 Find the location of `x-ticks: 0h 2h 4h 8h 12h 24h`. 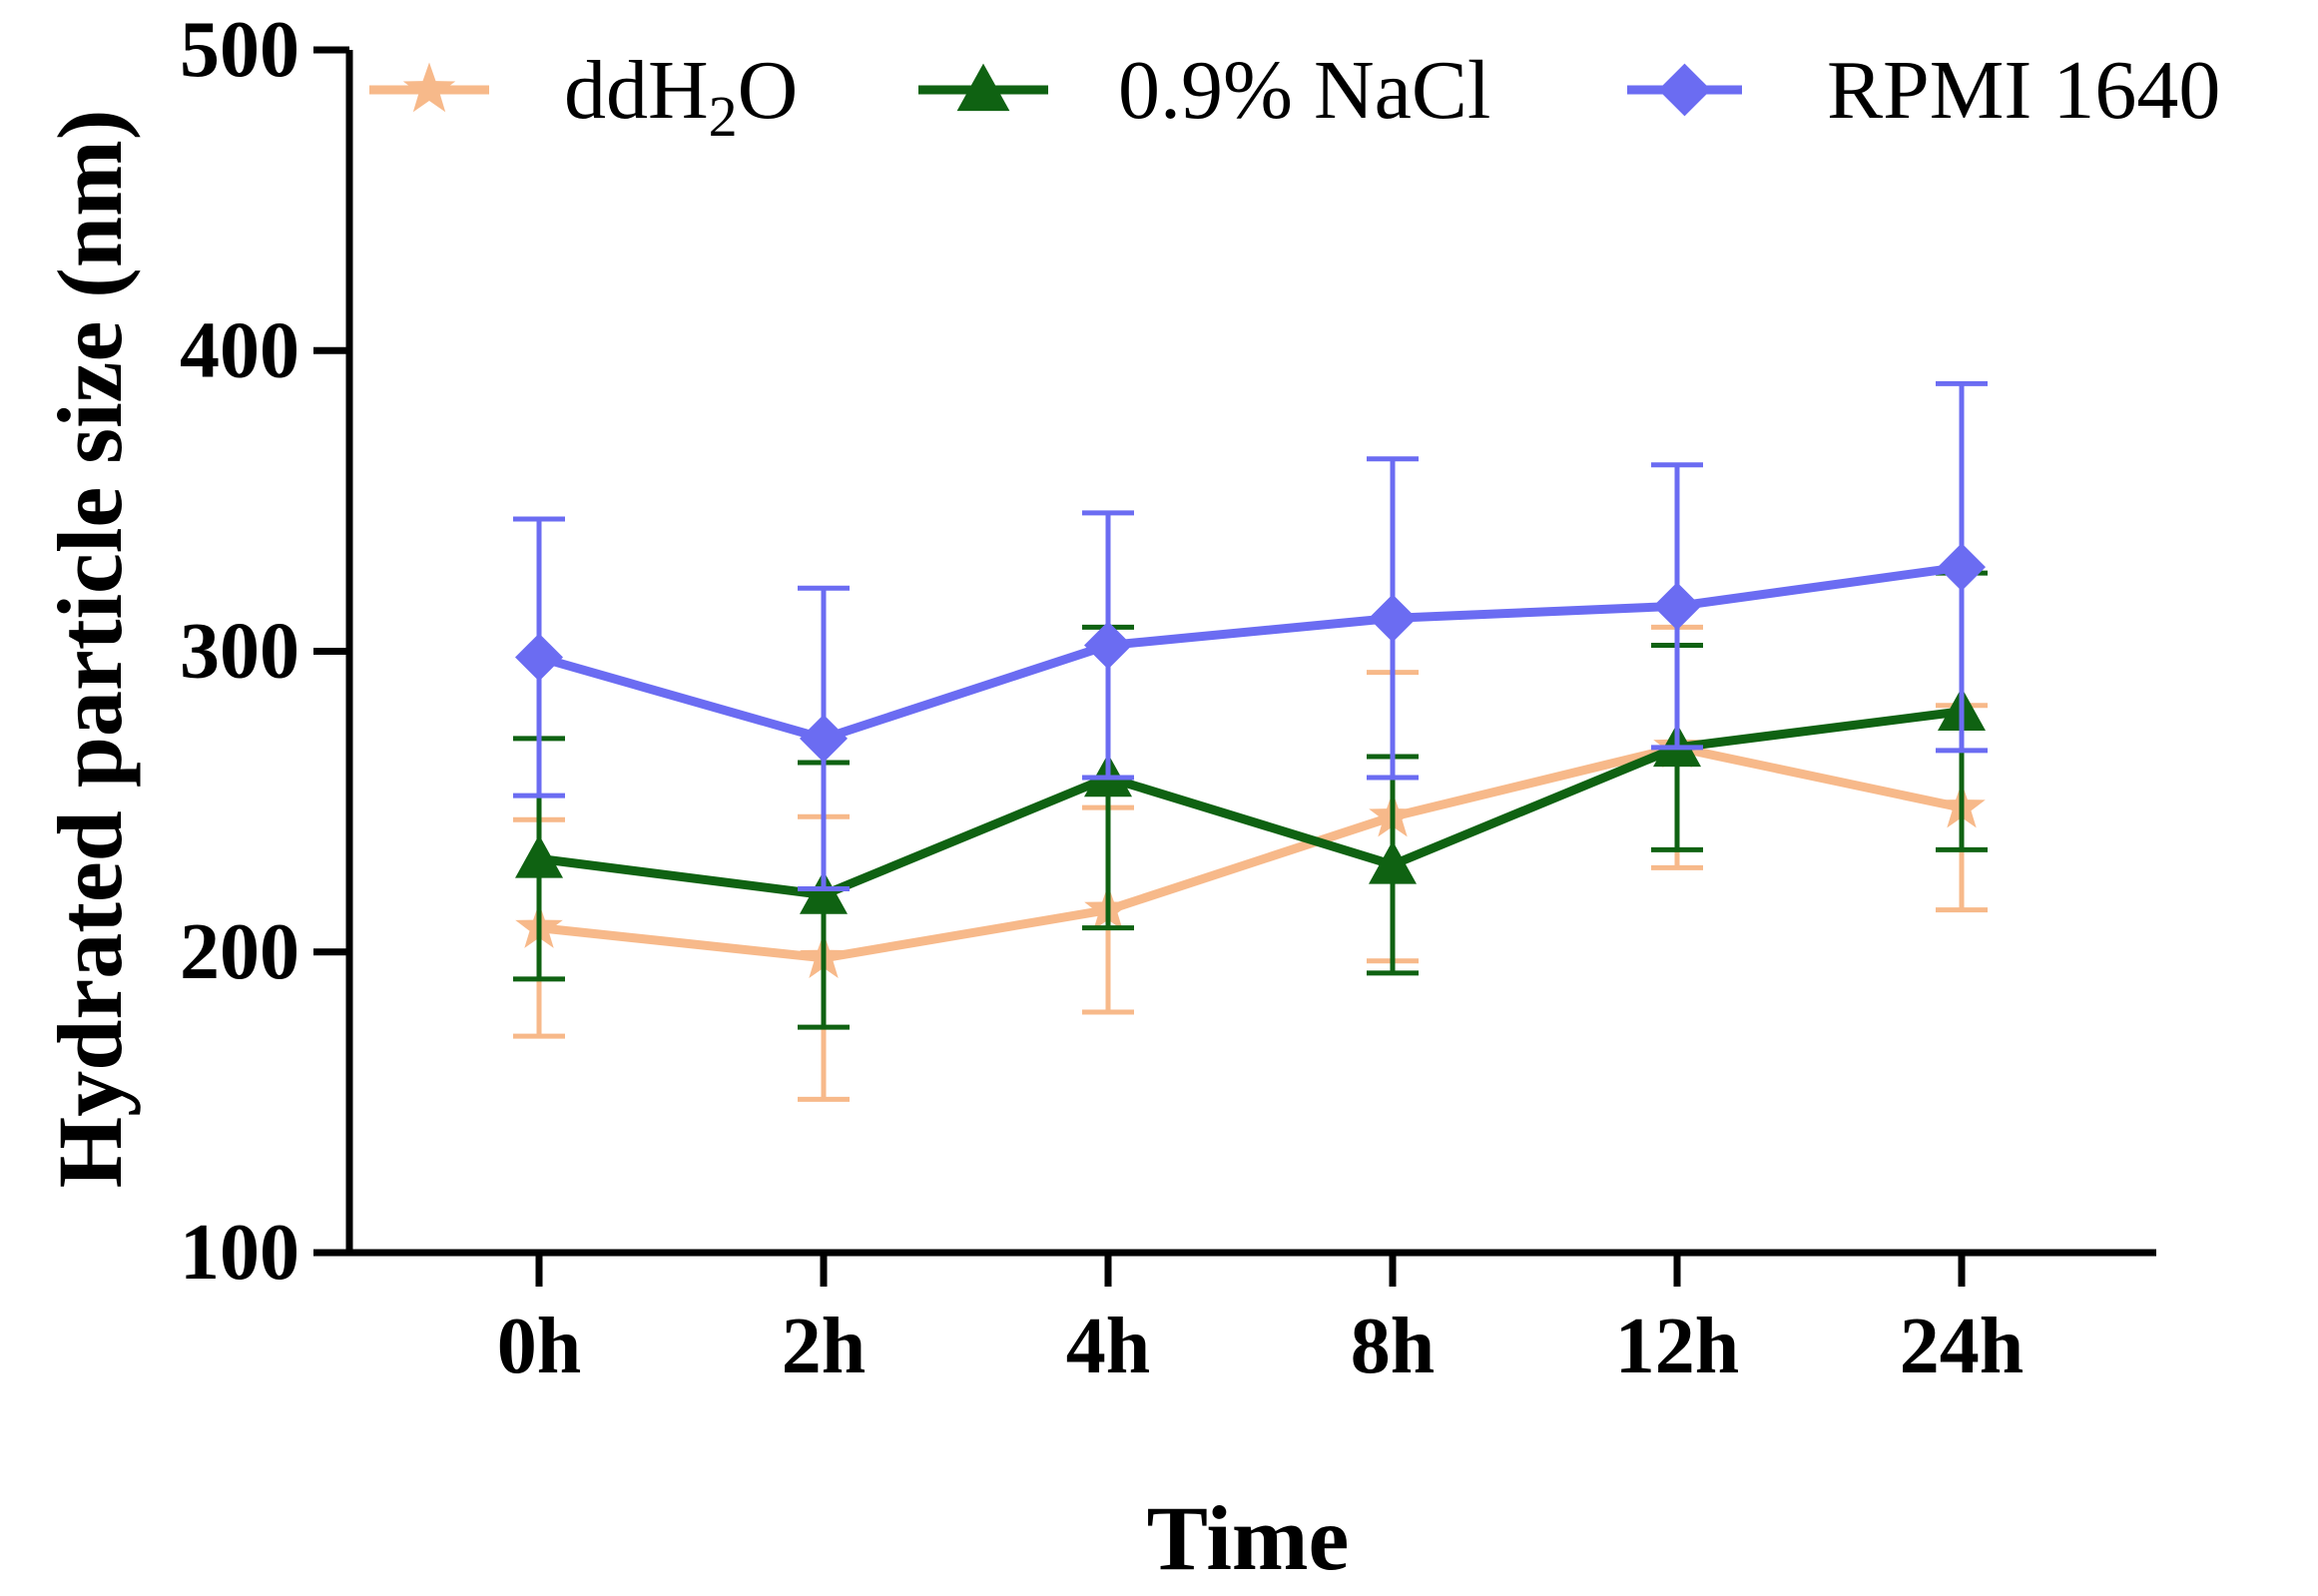

x-ticks: 0h 2h 4h 8h 12h 24h is located at coordinates (1261, 1321).